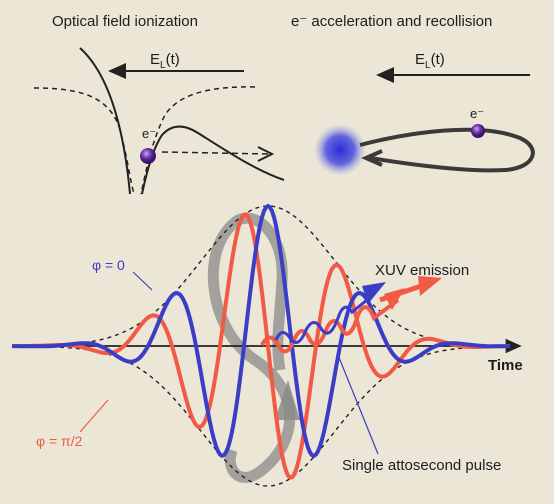 This screenshot has height=504, width=554. What do you see at coordinates (213, 160) in the screenshot?
I see `distorted-potential-right` at bounding box center [213, 160].